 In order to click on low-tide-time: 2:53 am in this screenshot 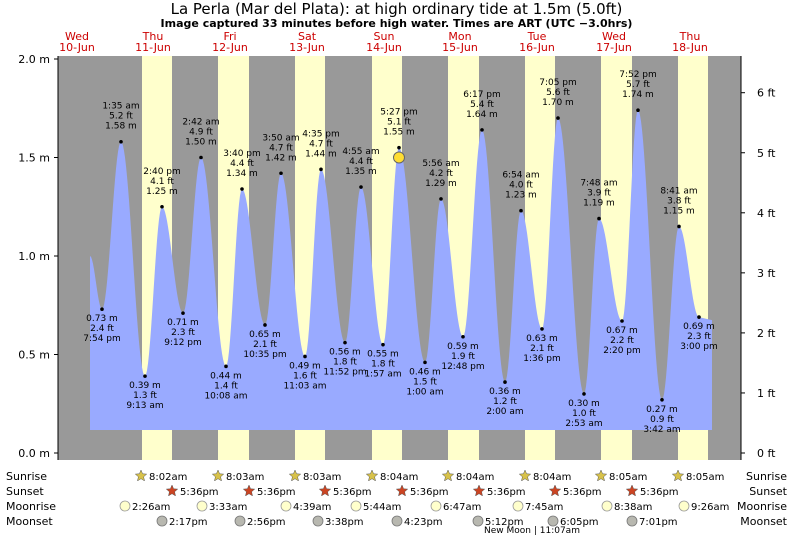, I will do `click(583, 424)`.